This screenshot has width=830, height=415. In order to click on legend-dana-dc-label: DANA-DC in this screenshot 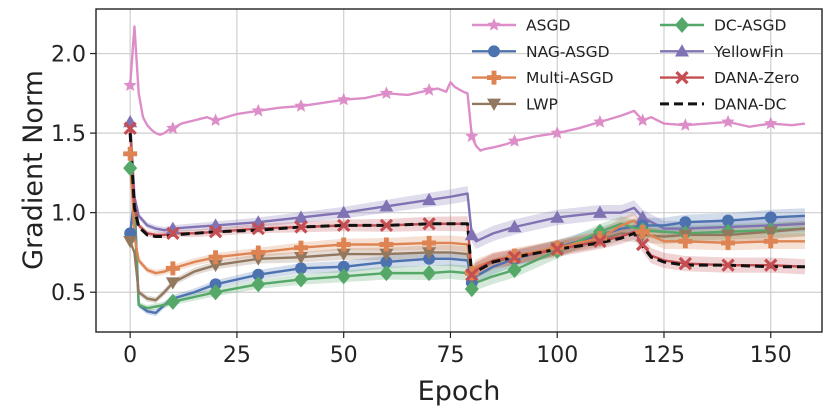, I will do `click(750, 104)`.